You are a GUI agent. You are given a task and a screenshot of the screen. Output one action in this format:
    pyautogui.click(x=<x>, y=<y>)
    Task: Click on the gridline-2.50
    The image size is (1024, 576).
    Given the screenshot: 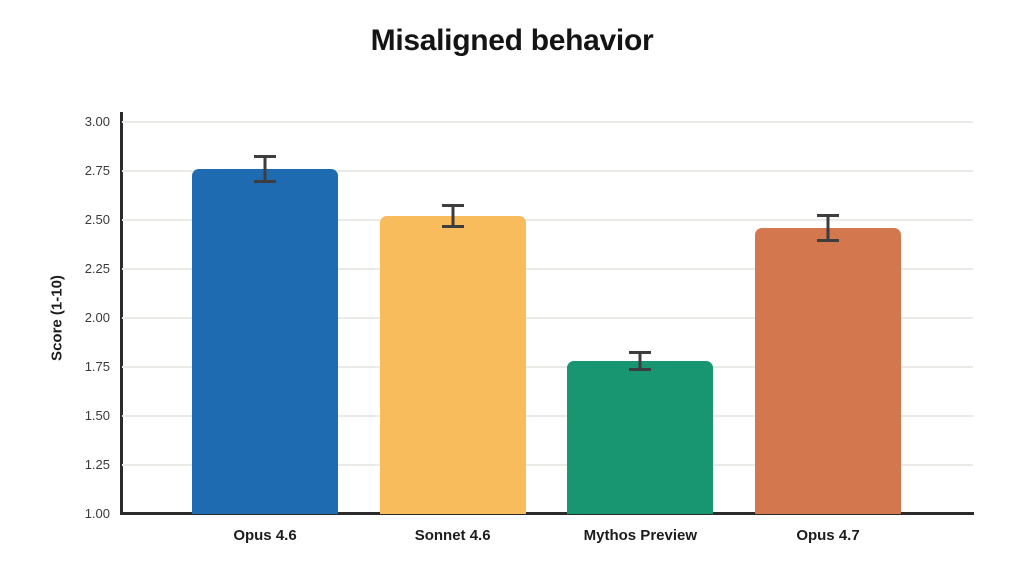 What is the action you would take?
    pyautogui.click(x=547, y=220)
    